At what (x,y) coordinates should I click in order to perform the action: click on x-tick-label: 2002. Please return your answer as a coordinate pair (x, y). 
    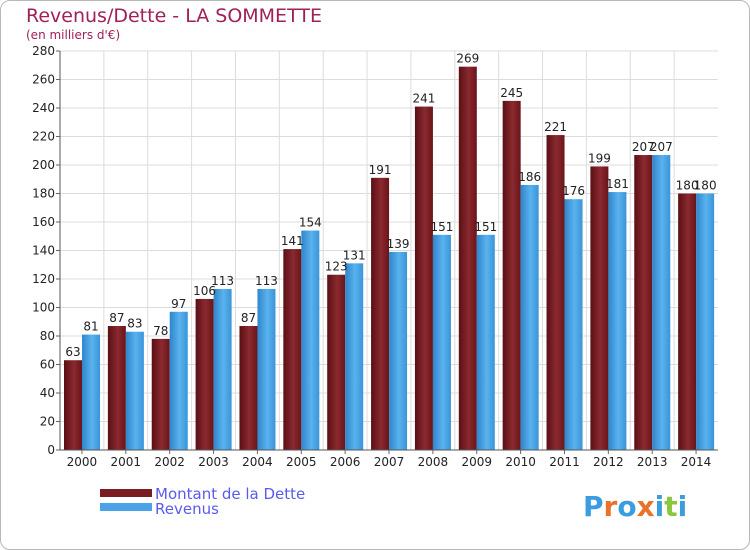
    Looking at the image, I should click on (169, 462).